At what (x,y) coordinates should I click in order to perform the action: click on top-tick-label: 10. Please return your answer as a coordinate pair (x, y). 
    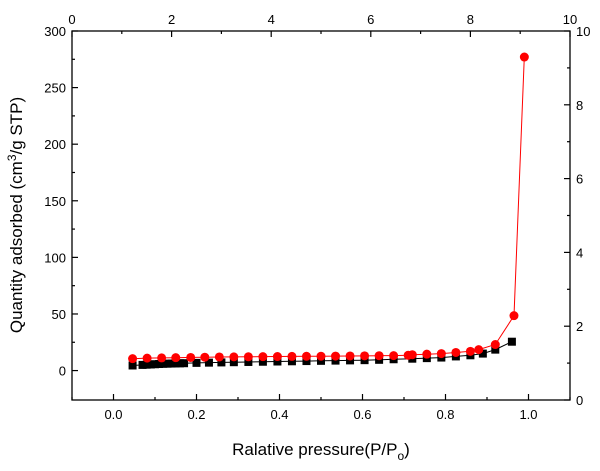
    Looking at the image, I should click on (570, 19).